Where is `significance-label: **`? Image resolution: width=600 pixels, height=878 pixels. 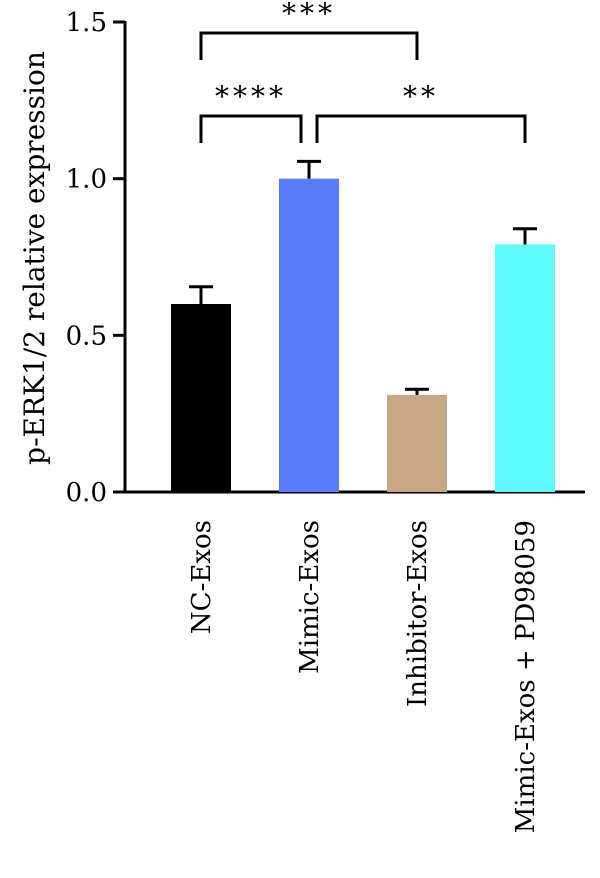 significance-label: ** is located at coordinates (421, 96).